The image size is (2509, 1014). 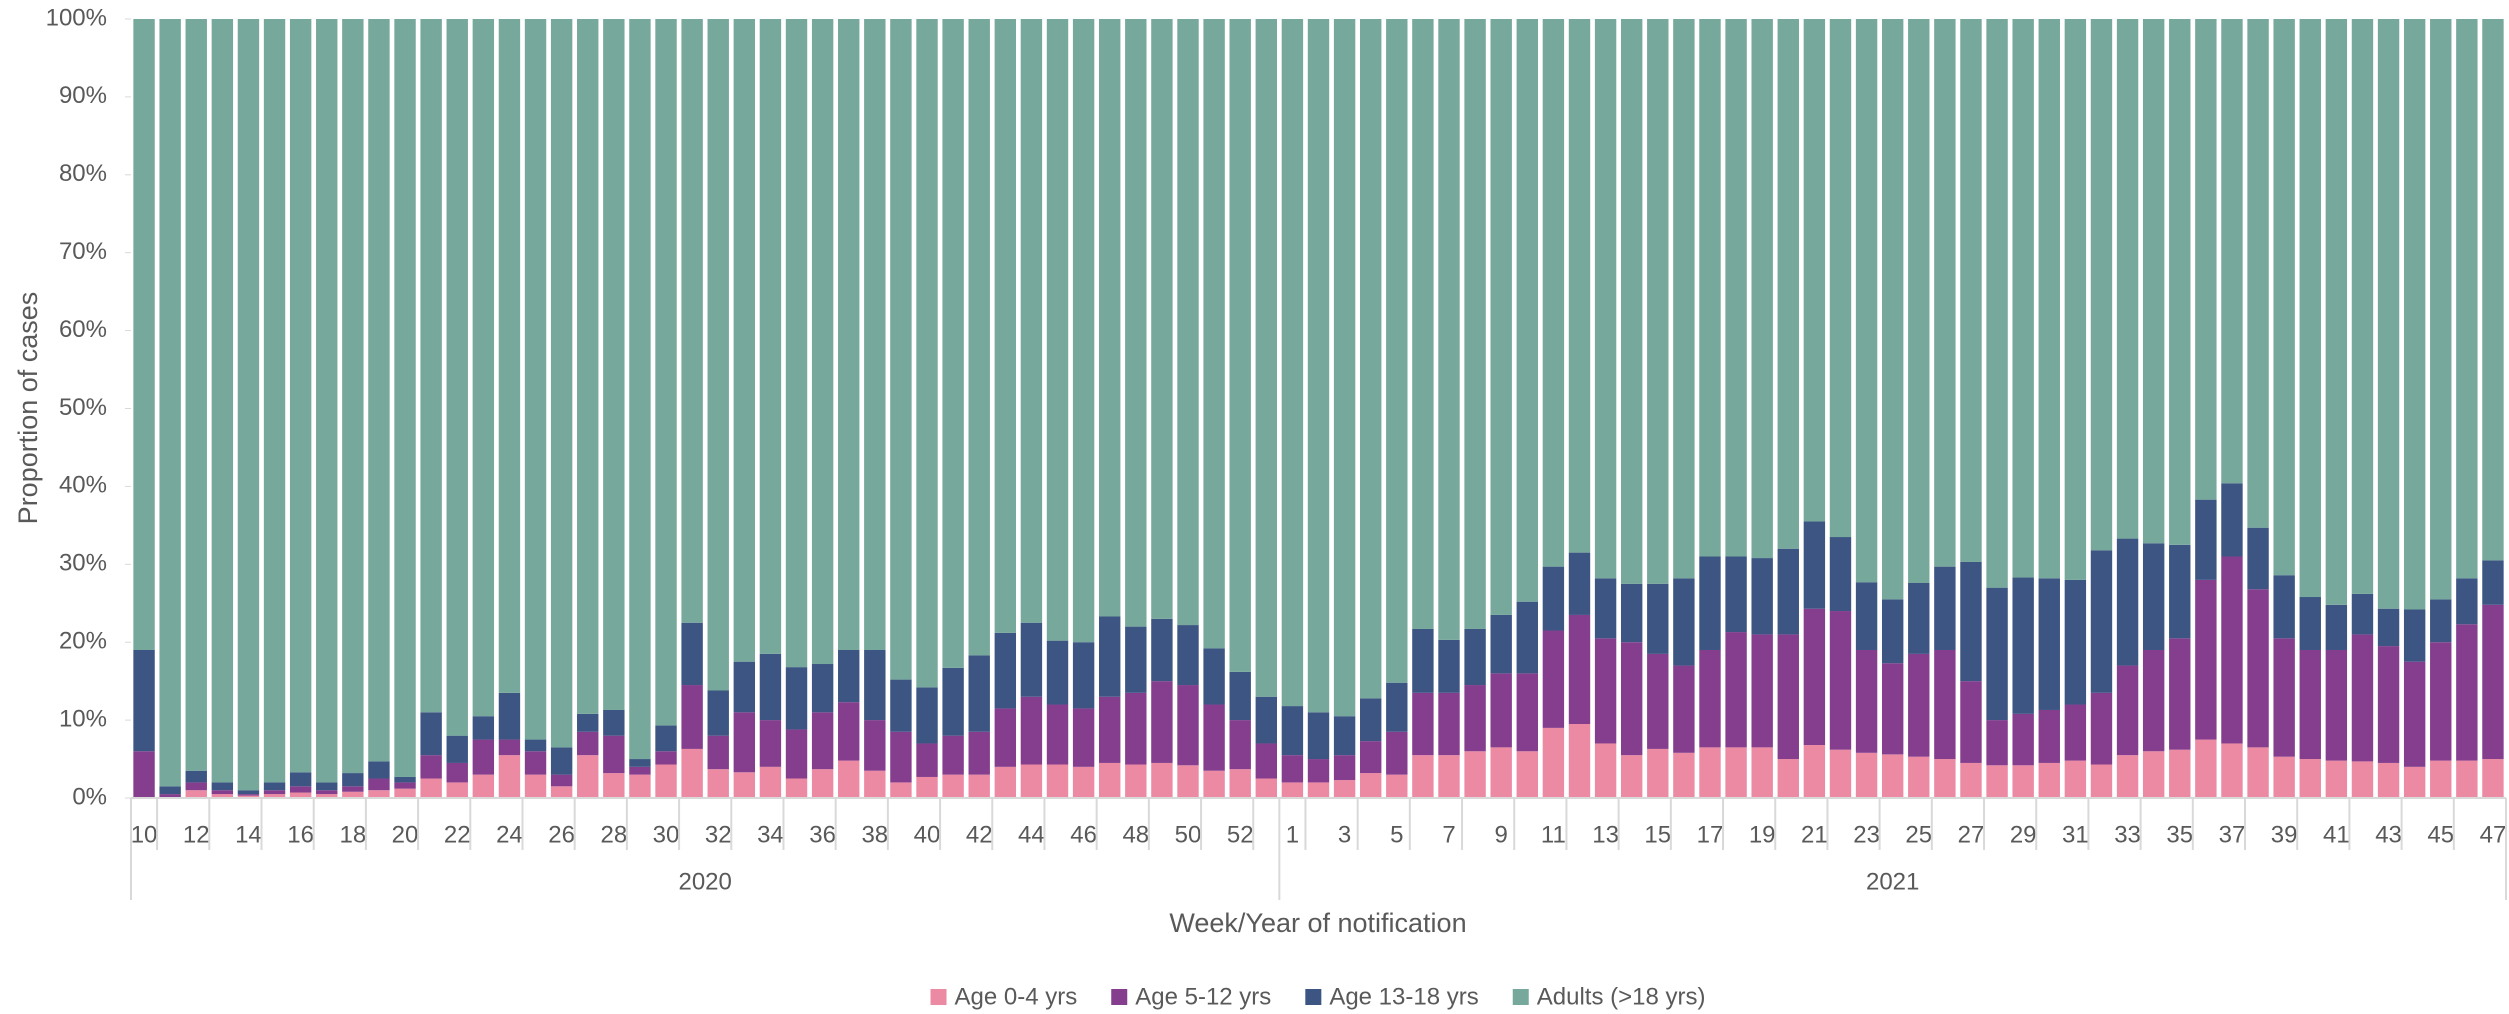 I want to click on x-tick-label: 30, so click(x=666, y=834).